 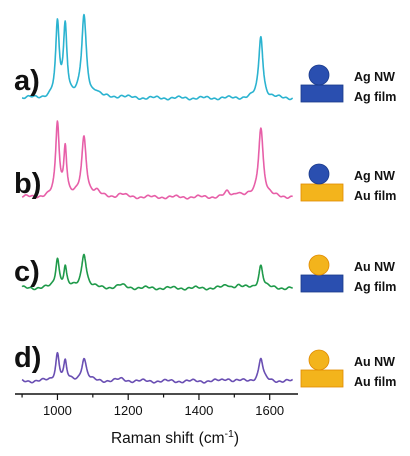 I want to click on nanowire-label-3: Au NW, so click(x=374, y=267).